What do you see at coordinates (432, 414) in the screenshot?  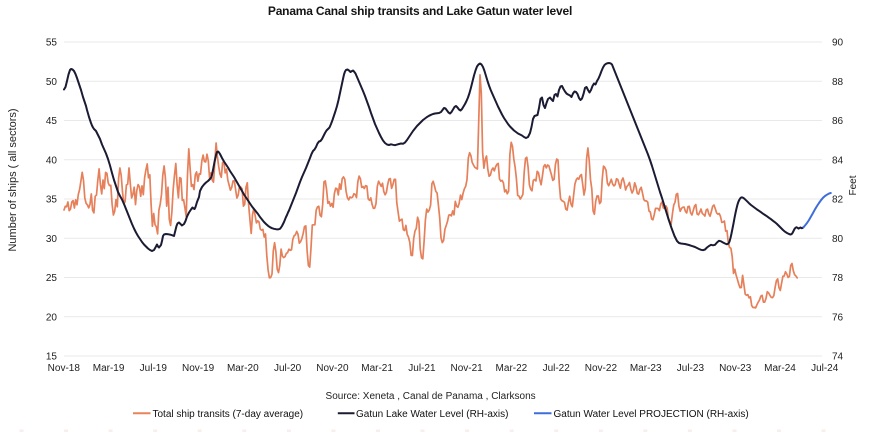 I see `svg-text:Gatun Lake Water Level (RH-axi: Gatun Lake Water Level (RH-axis)` at bounding box center [432, 414].